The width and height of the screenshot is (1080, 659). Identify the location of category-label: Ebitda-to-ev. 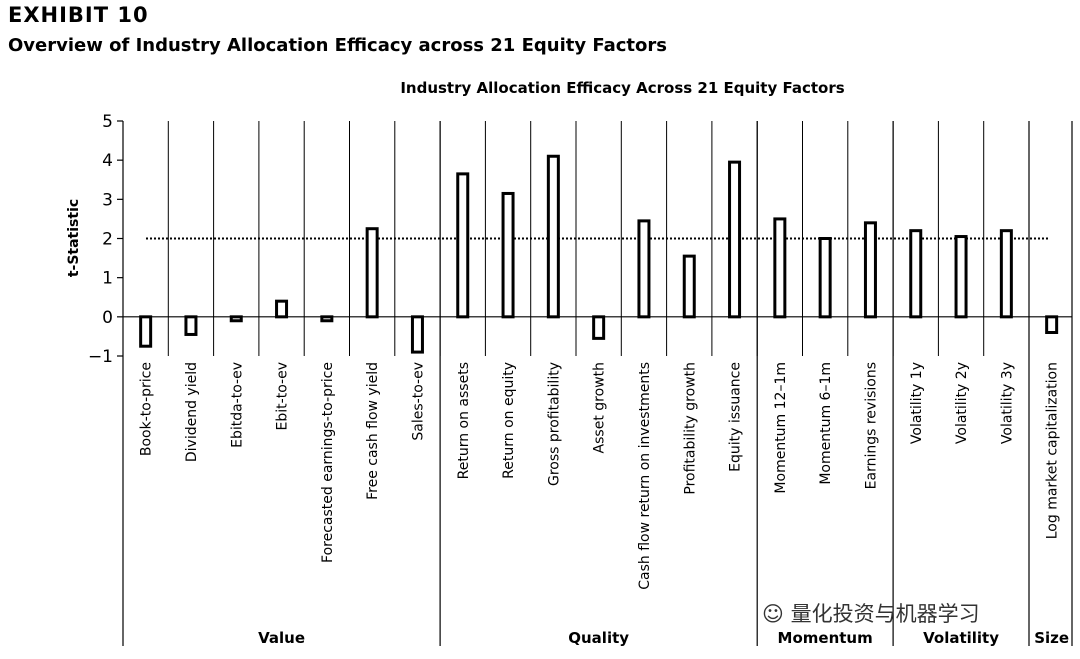
(237, 405).